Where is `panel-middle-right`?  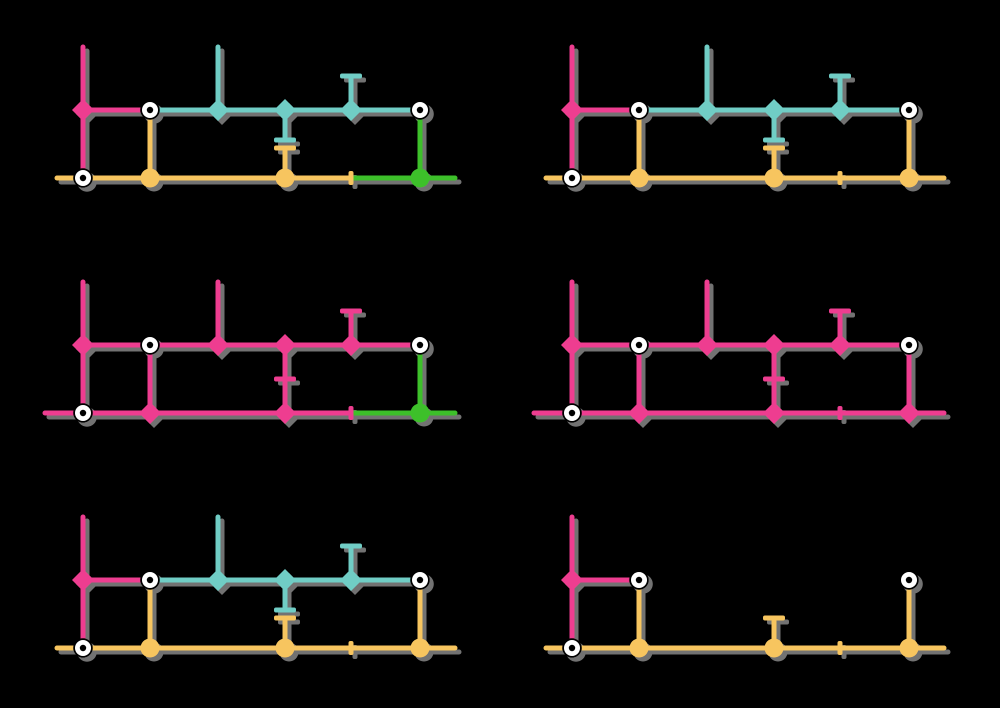 panel-middle-right is located at coordinates (739, 351).